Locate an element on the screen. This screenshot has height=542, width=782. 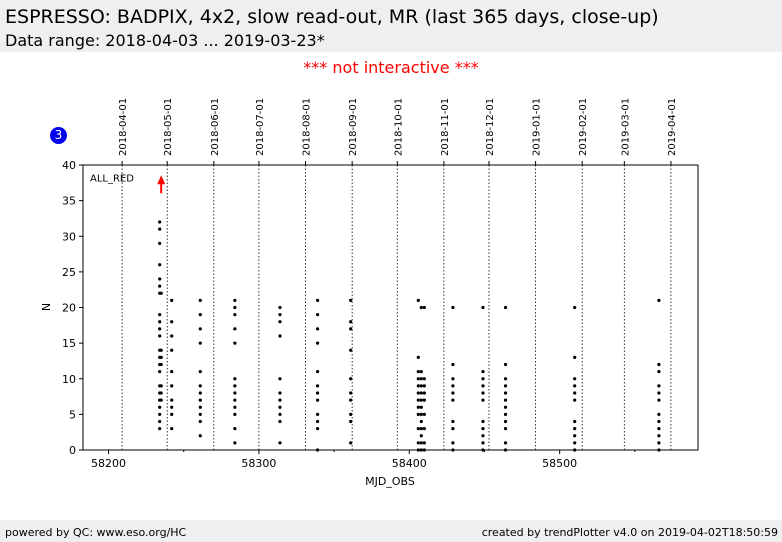
date-tick-label: 2018-05-01 is located at coordinates (168, 127).